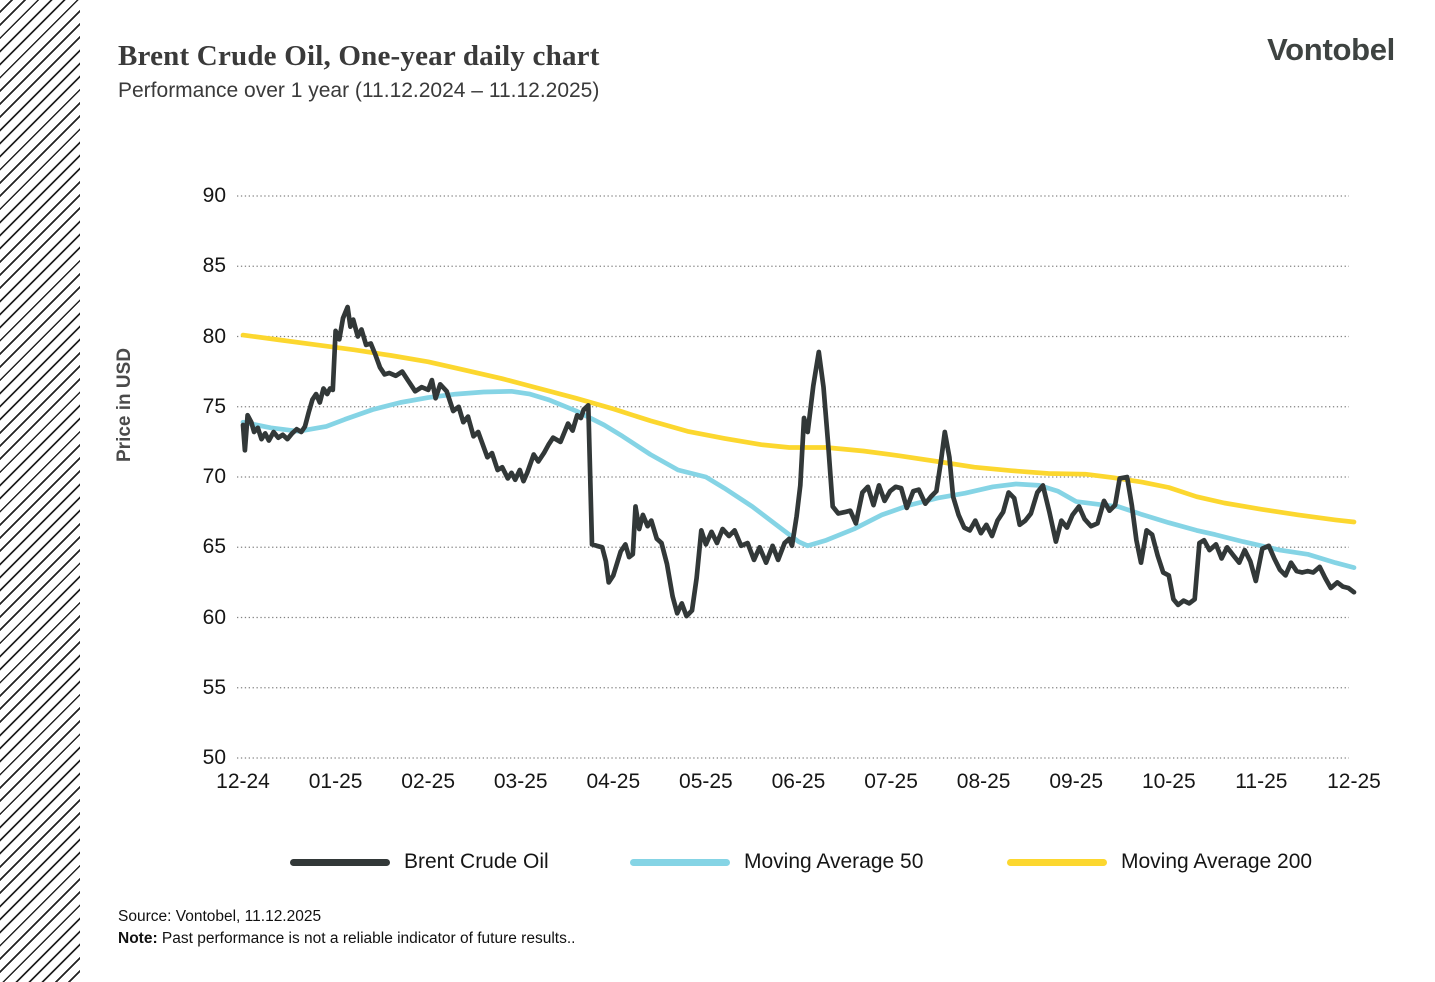 Image resolution: width=1435 pixels, height=982 pixels. I want to click on x-tick-10-25: 10-25, so click(1168, 781).